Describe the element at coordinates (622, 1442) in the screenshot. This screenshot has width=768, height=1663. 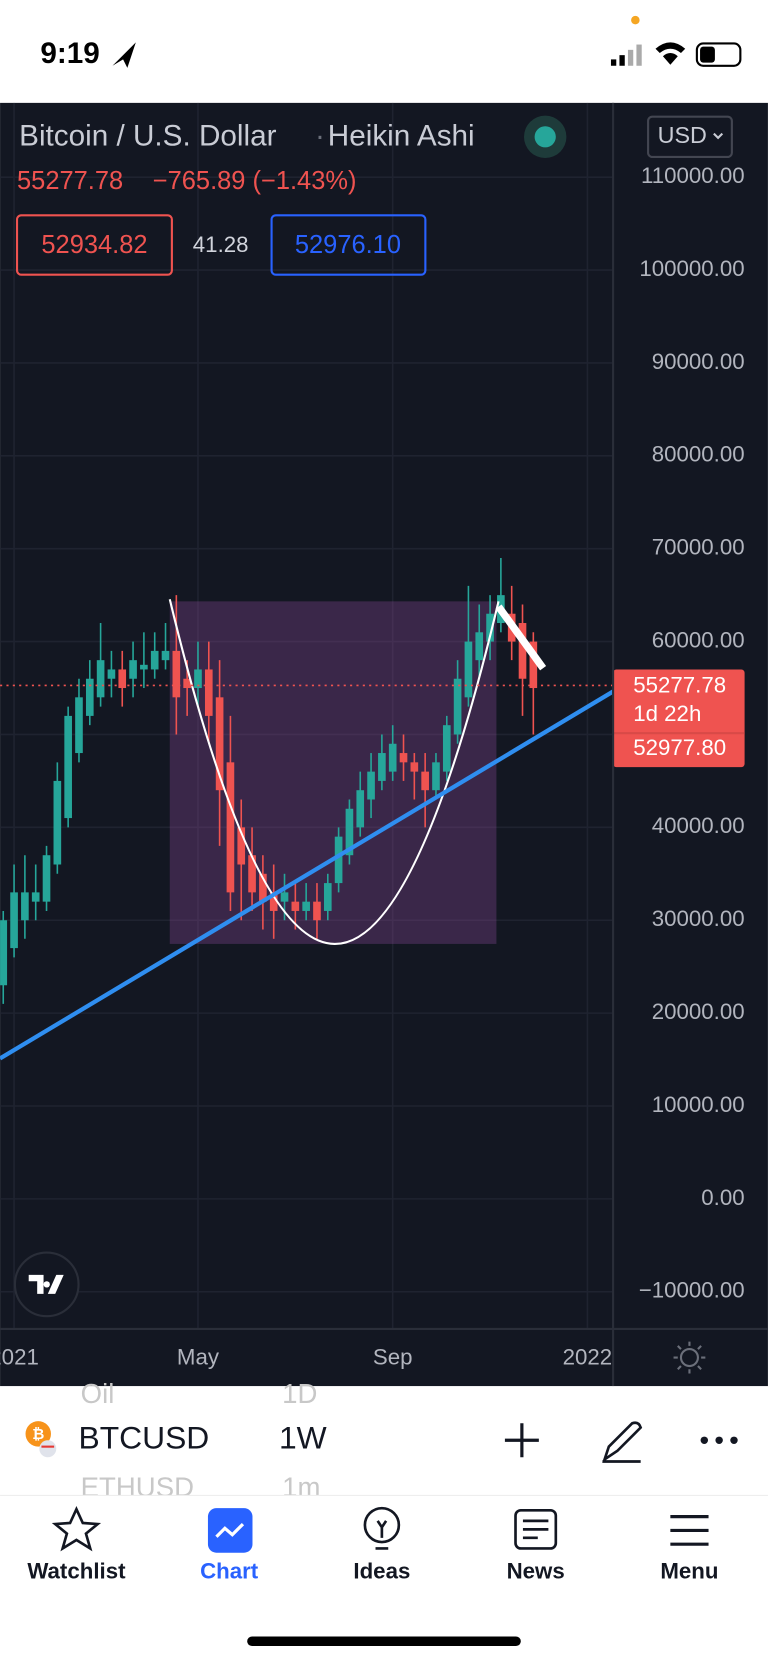
I see `draw-button` at that location.